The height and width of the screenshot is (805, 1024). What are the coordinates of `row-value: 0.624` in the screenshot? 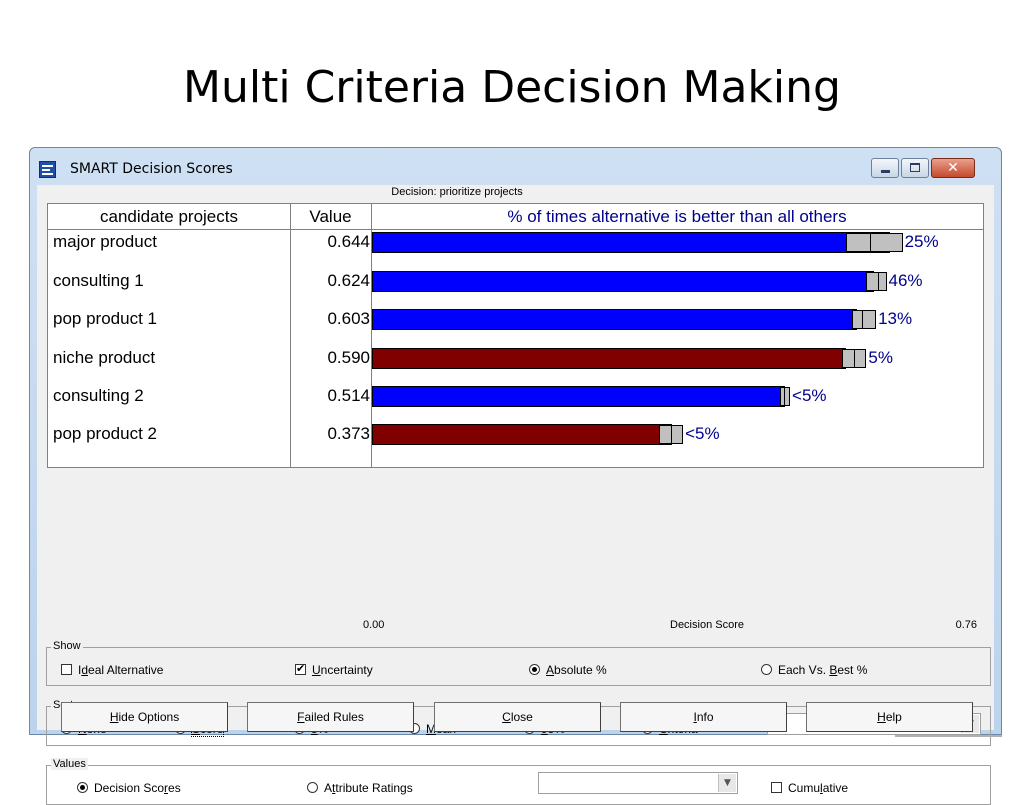 It's located at (348, 280).